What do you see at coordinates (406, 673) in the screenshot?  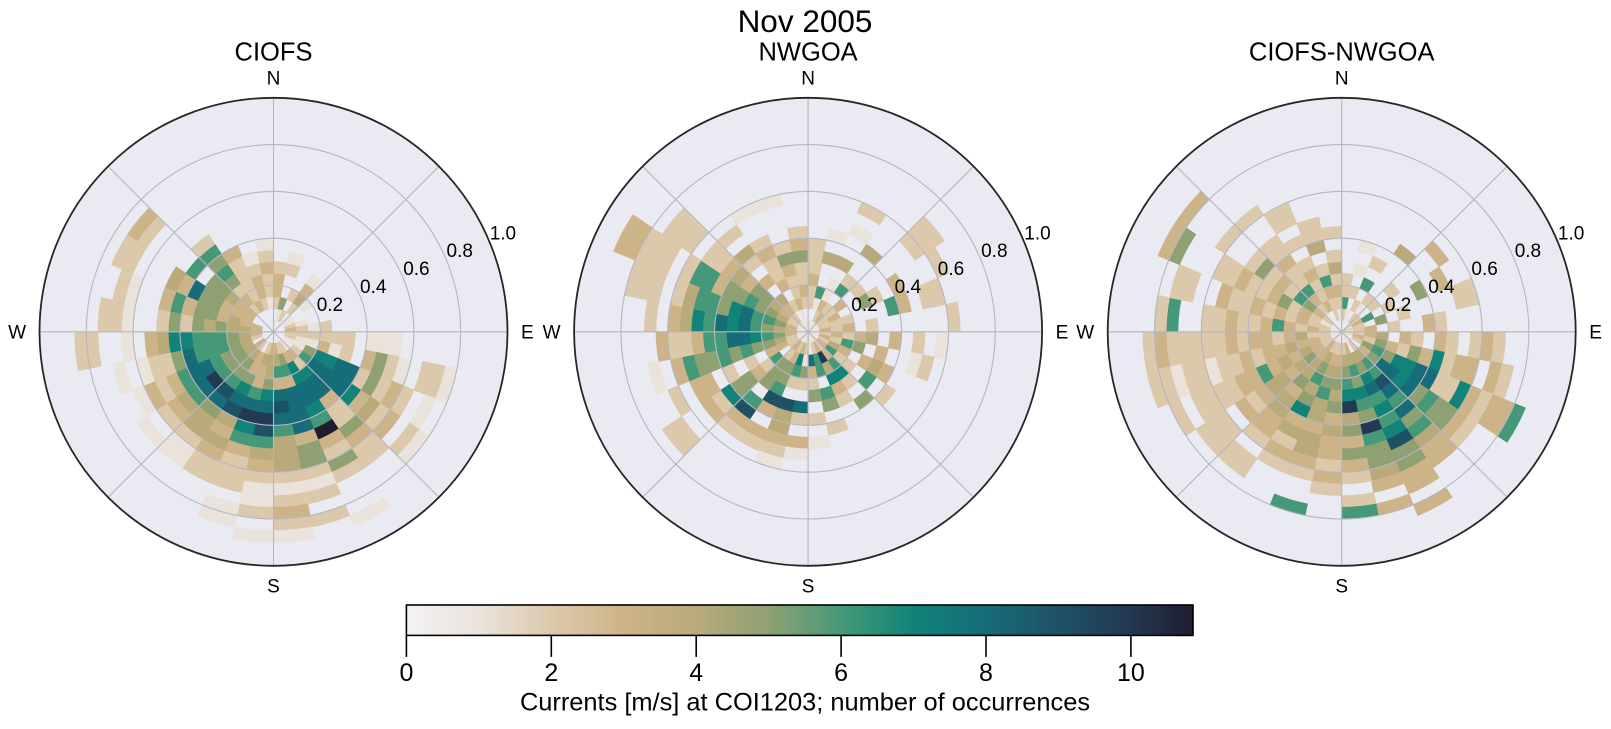 I see `svg-text: 0` at bounding box center [406, 673].